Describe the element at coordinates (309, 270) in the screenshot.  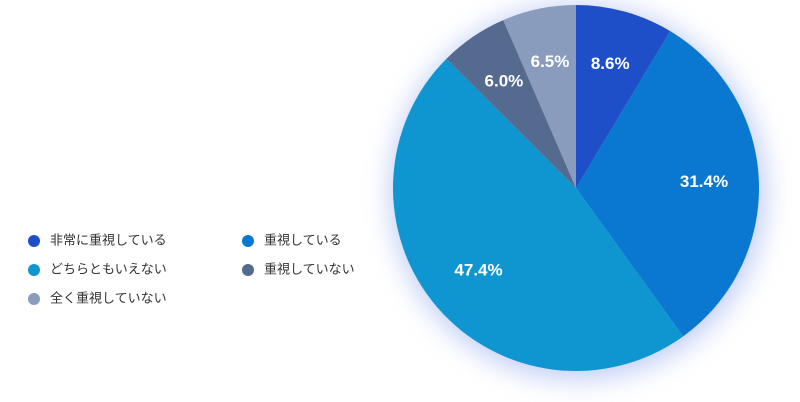
I see `legend-label: 重視していない` at that location.